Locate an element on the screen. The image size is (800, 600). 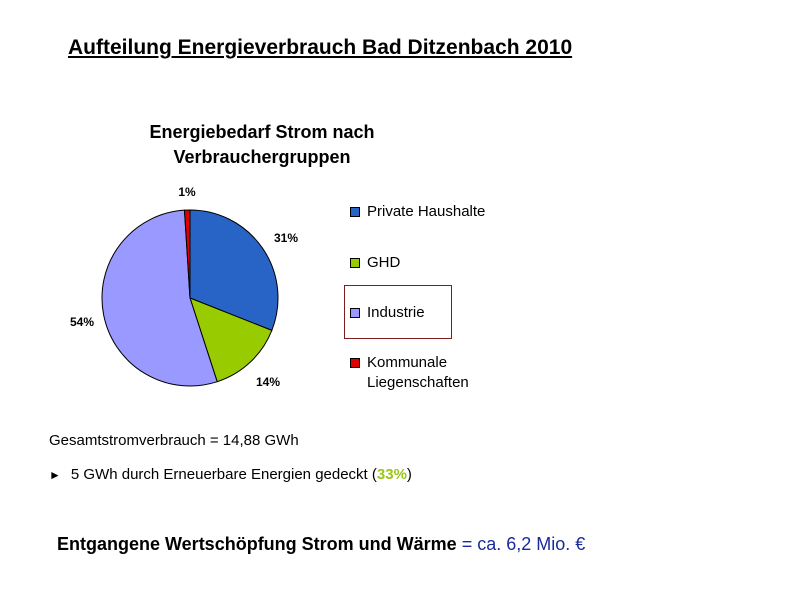
legend-label-ghd: GHD is located at coordinates (383, 263).